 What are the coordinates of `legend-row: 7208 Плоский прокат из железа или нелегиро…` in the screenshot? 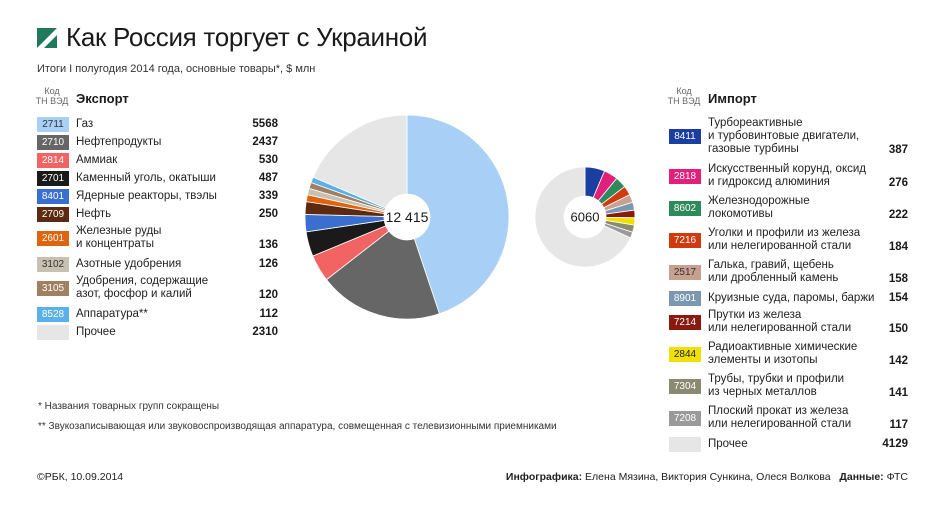 It's located at (760, 418).